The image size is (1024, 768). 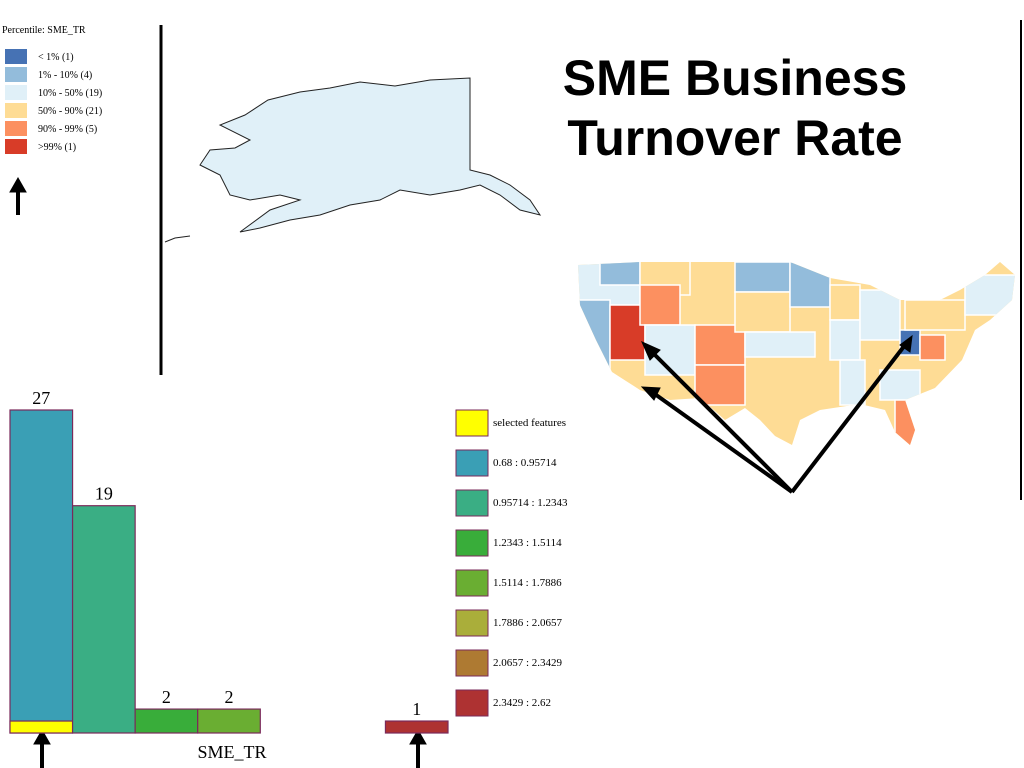 What do you see at coordinates (796, 353) in the screenshot?
I see `us-map` at bounding box center [796, 353].